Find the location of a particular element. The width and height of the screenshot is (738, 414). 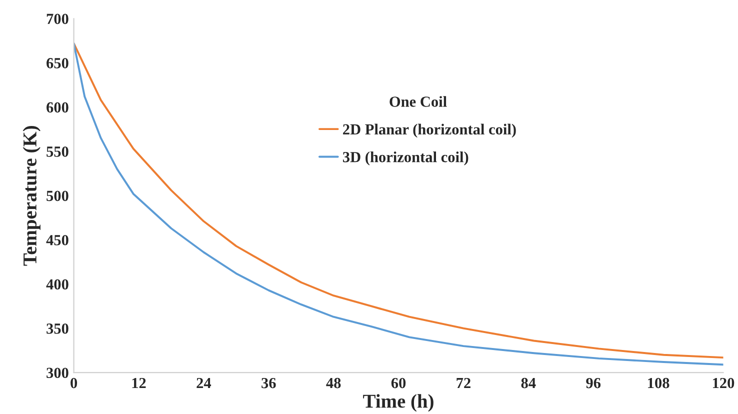

legend-label: 3D (horizontal coil) is located at coordinates (405, 158).